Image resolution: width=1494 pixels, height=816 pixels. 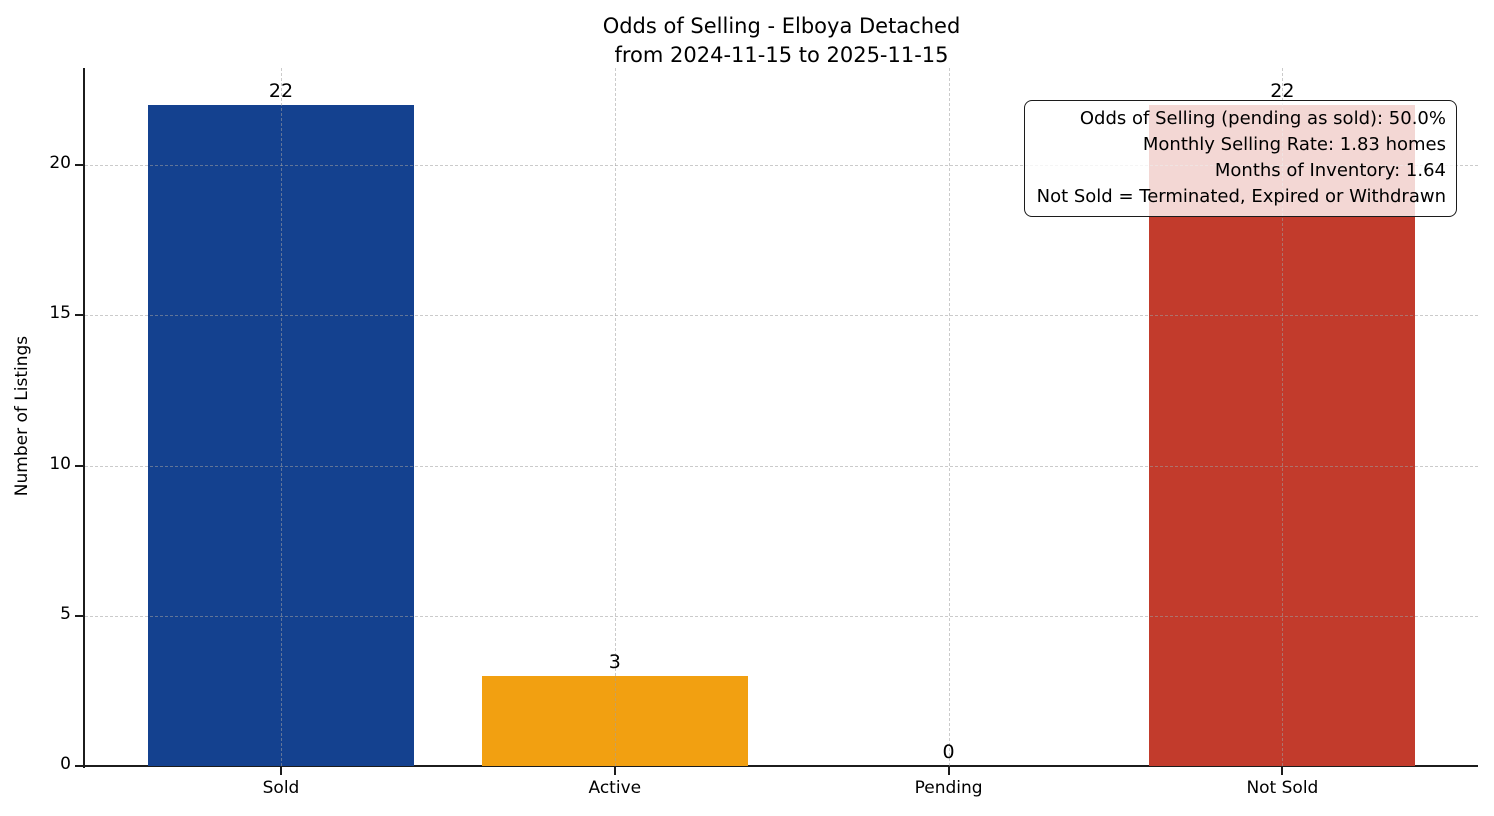 I want to click on y-tick-label: 15, so click(x=60, y=313).